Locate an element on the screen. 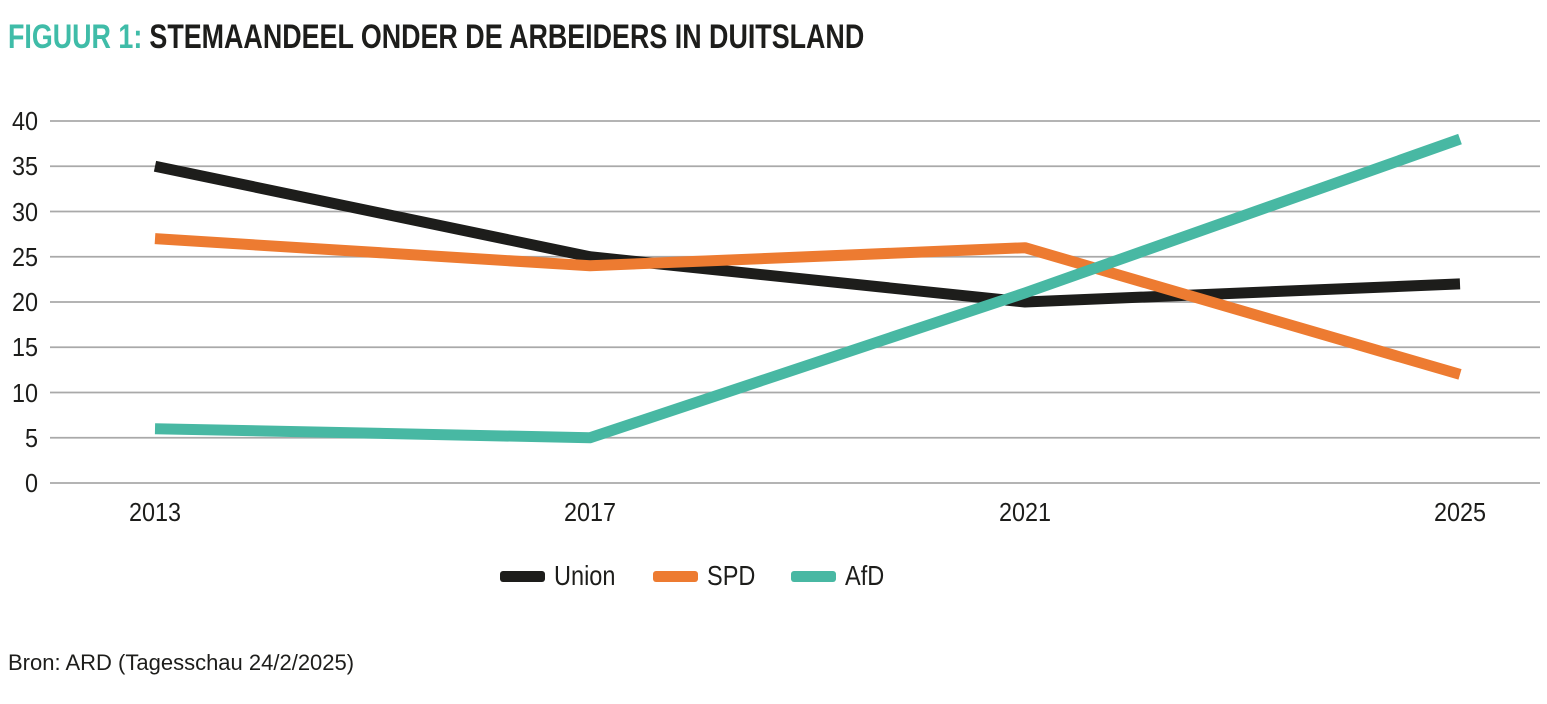 The height and width of the screenshot is (704, 1547). legend-label-afd: AfD is located at coordinates (864, 575).